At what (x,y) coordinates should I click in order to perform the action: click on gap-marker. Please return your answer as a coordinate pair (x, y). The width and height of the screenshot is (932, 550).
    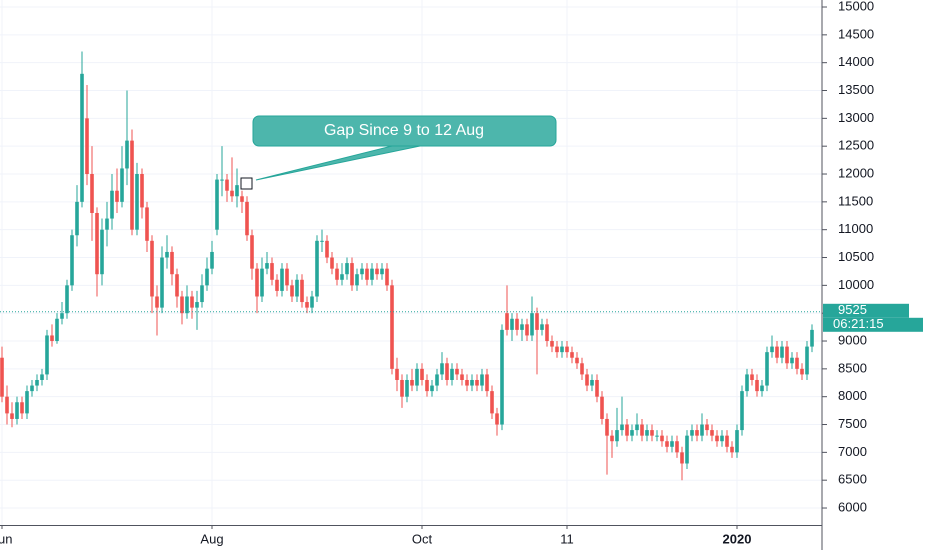
    Looking at the image, I should click on (246, 183).